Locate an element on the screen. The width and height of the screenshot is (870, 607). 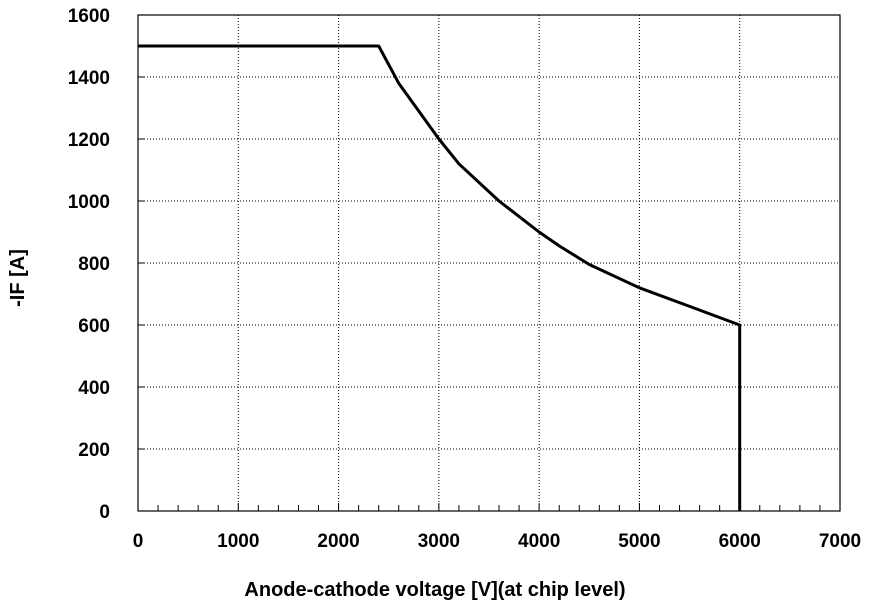
y-axis-title: -IF [A] is located at coordinates (18, 278).